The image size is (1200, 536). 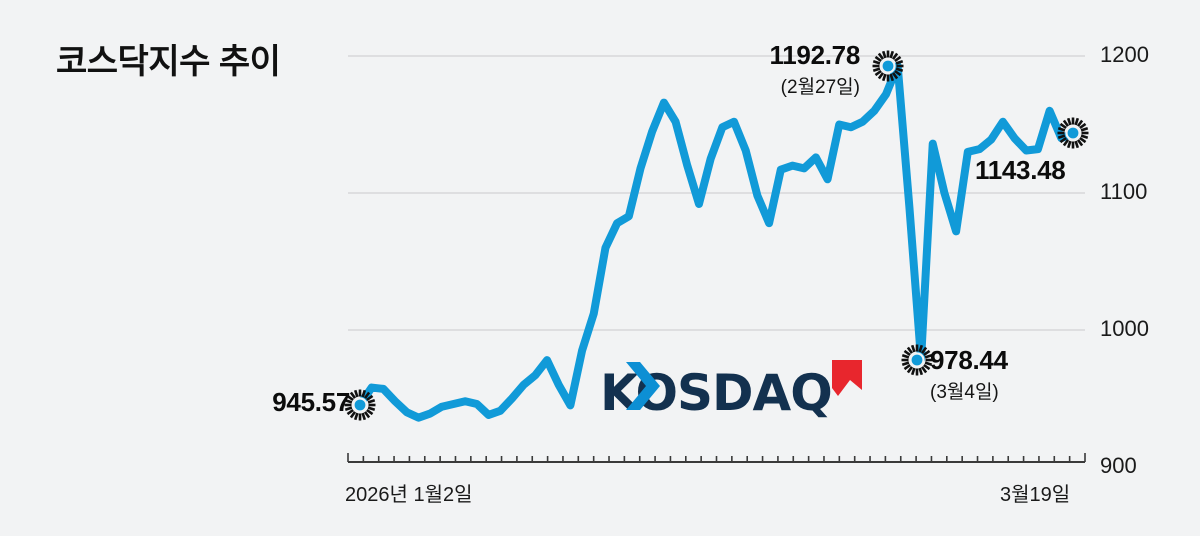 I want to click on page-title: 코스닥지수 추이, so click(x=168, y=62).